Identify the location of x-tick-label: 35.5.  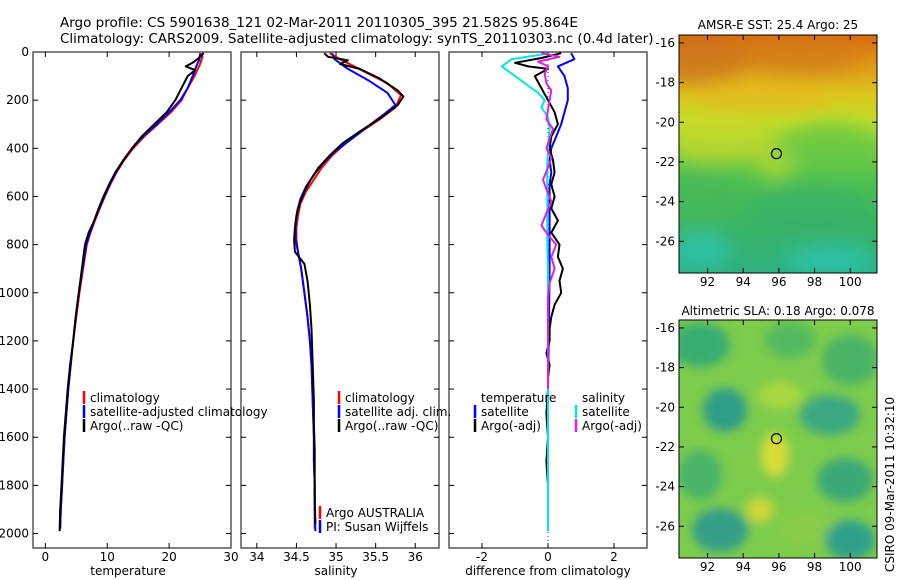
(375, 557).